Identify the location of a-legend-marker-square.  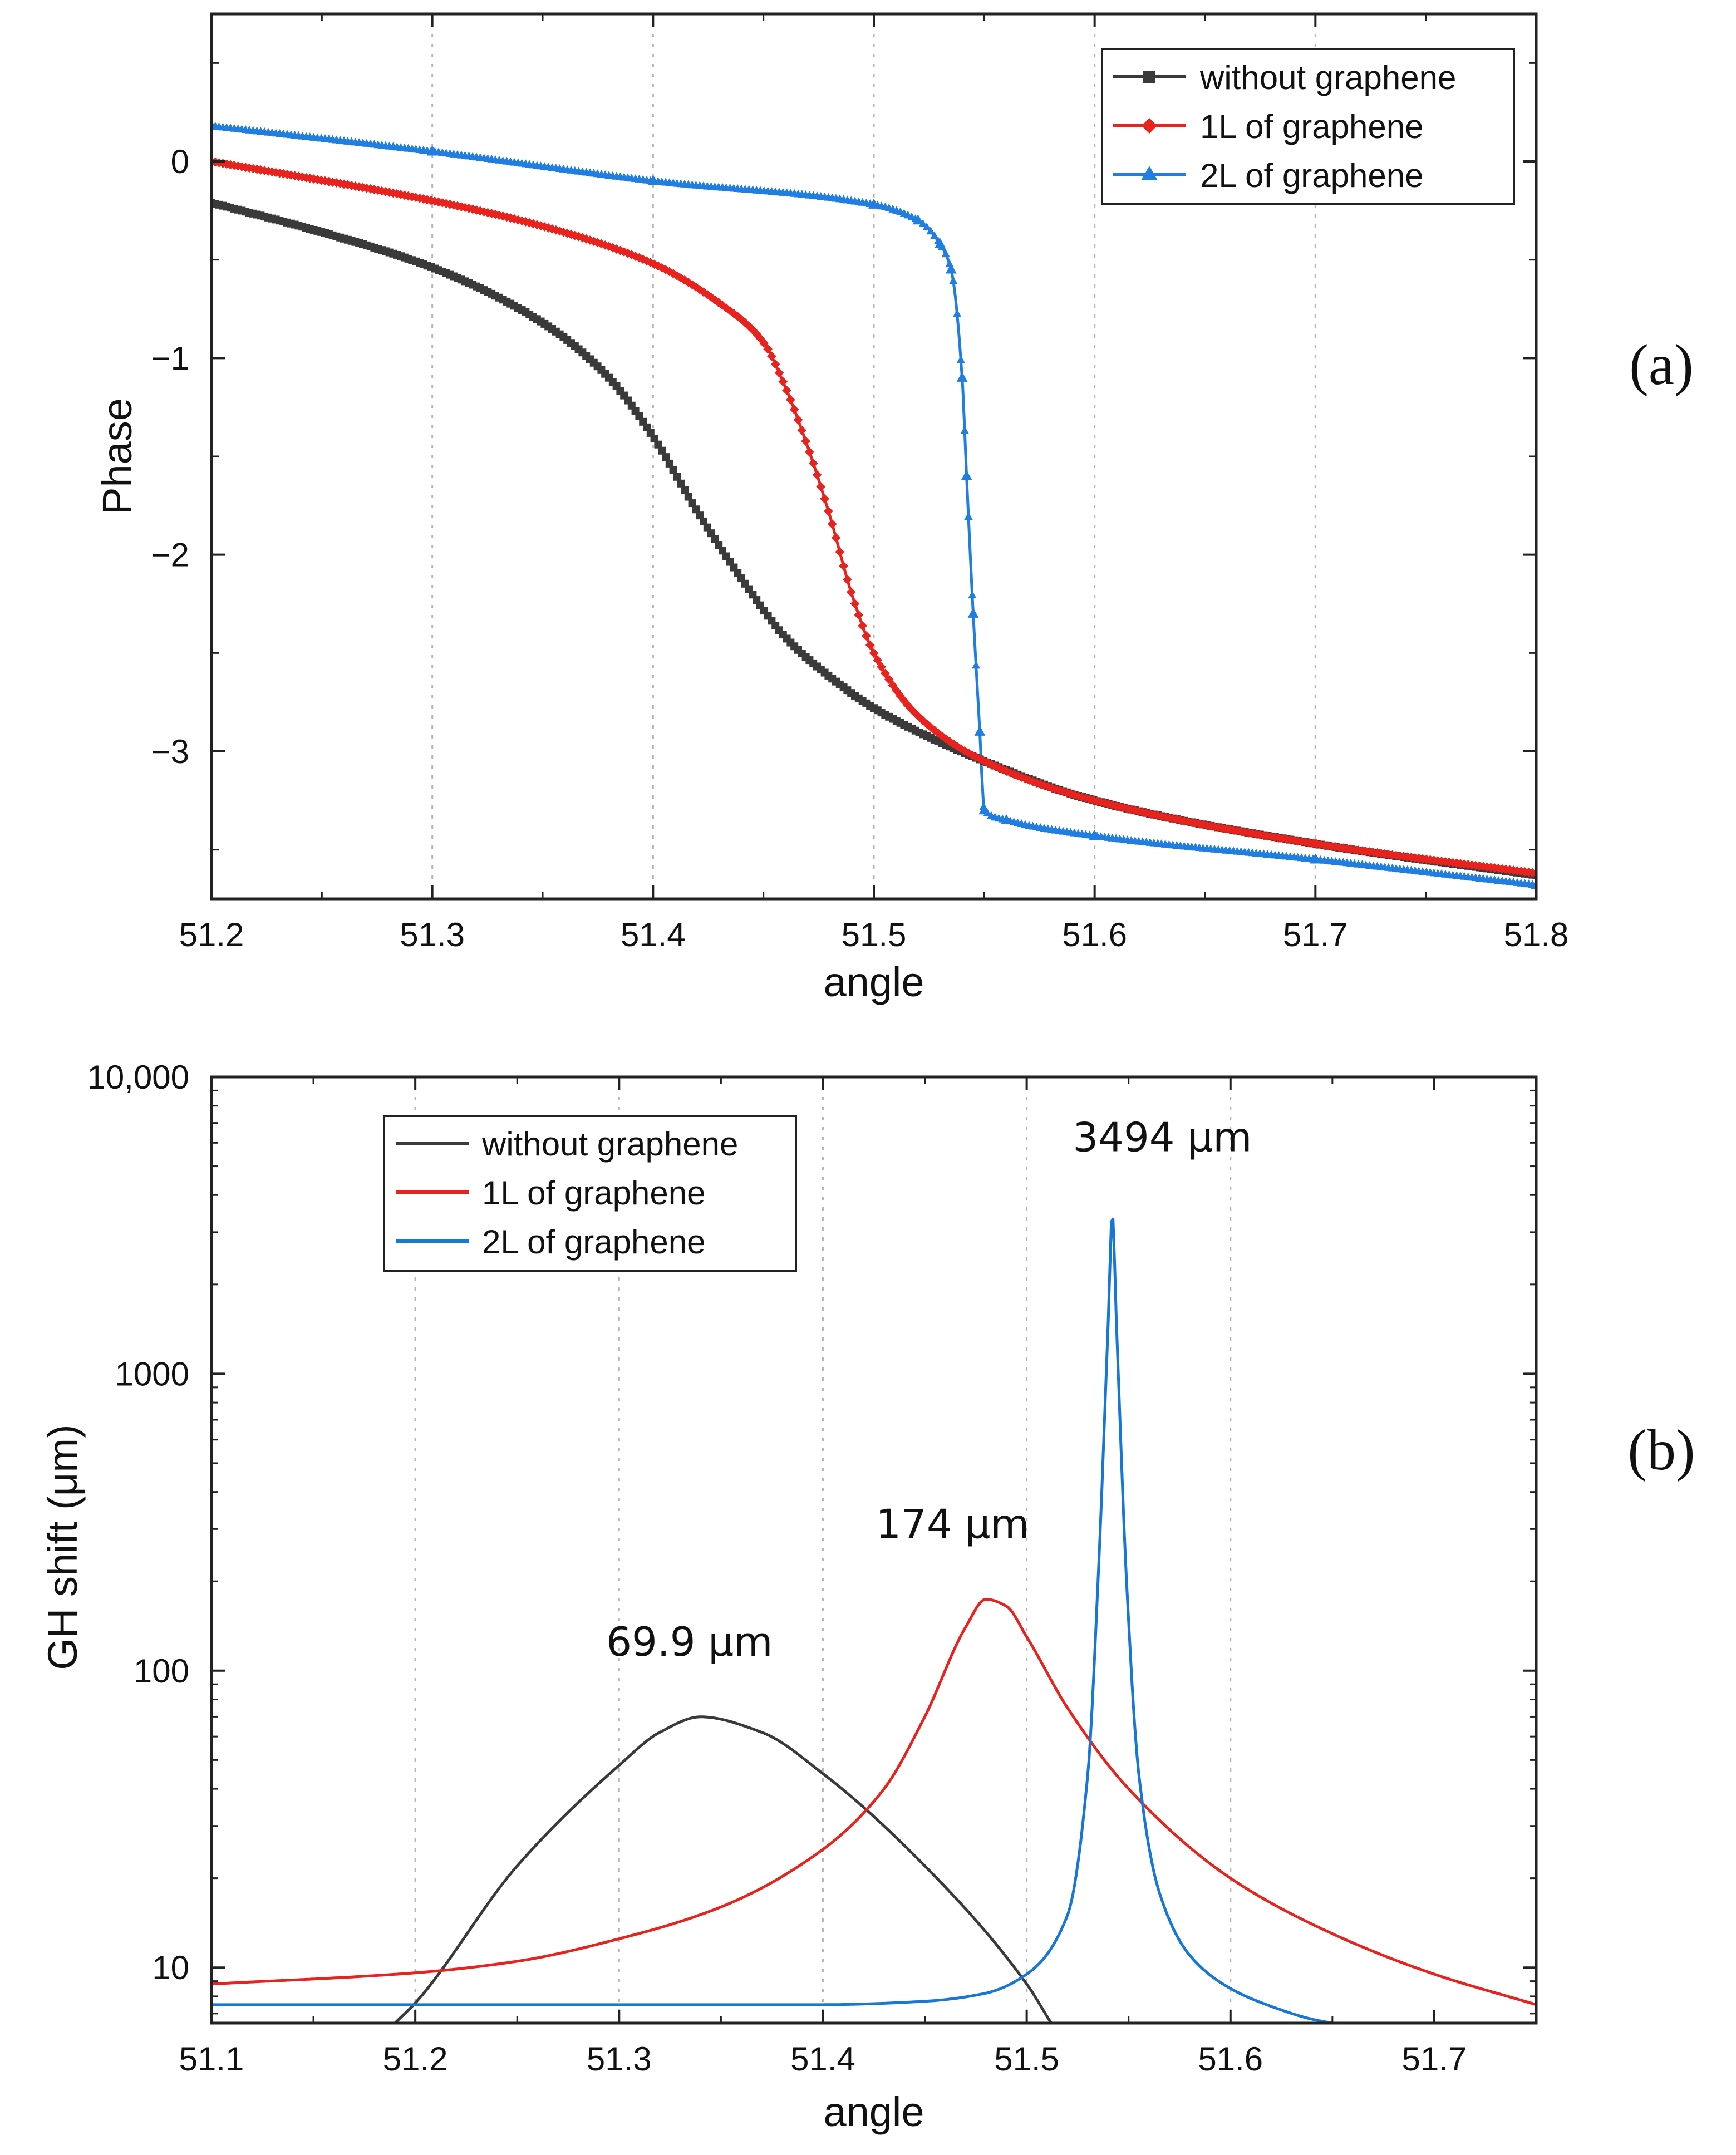
(1149, 77).